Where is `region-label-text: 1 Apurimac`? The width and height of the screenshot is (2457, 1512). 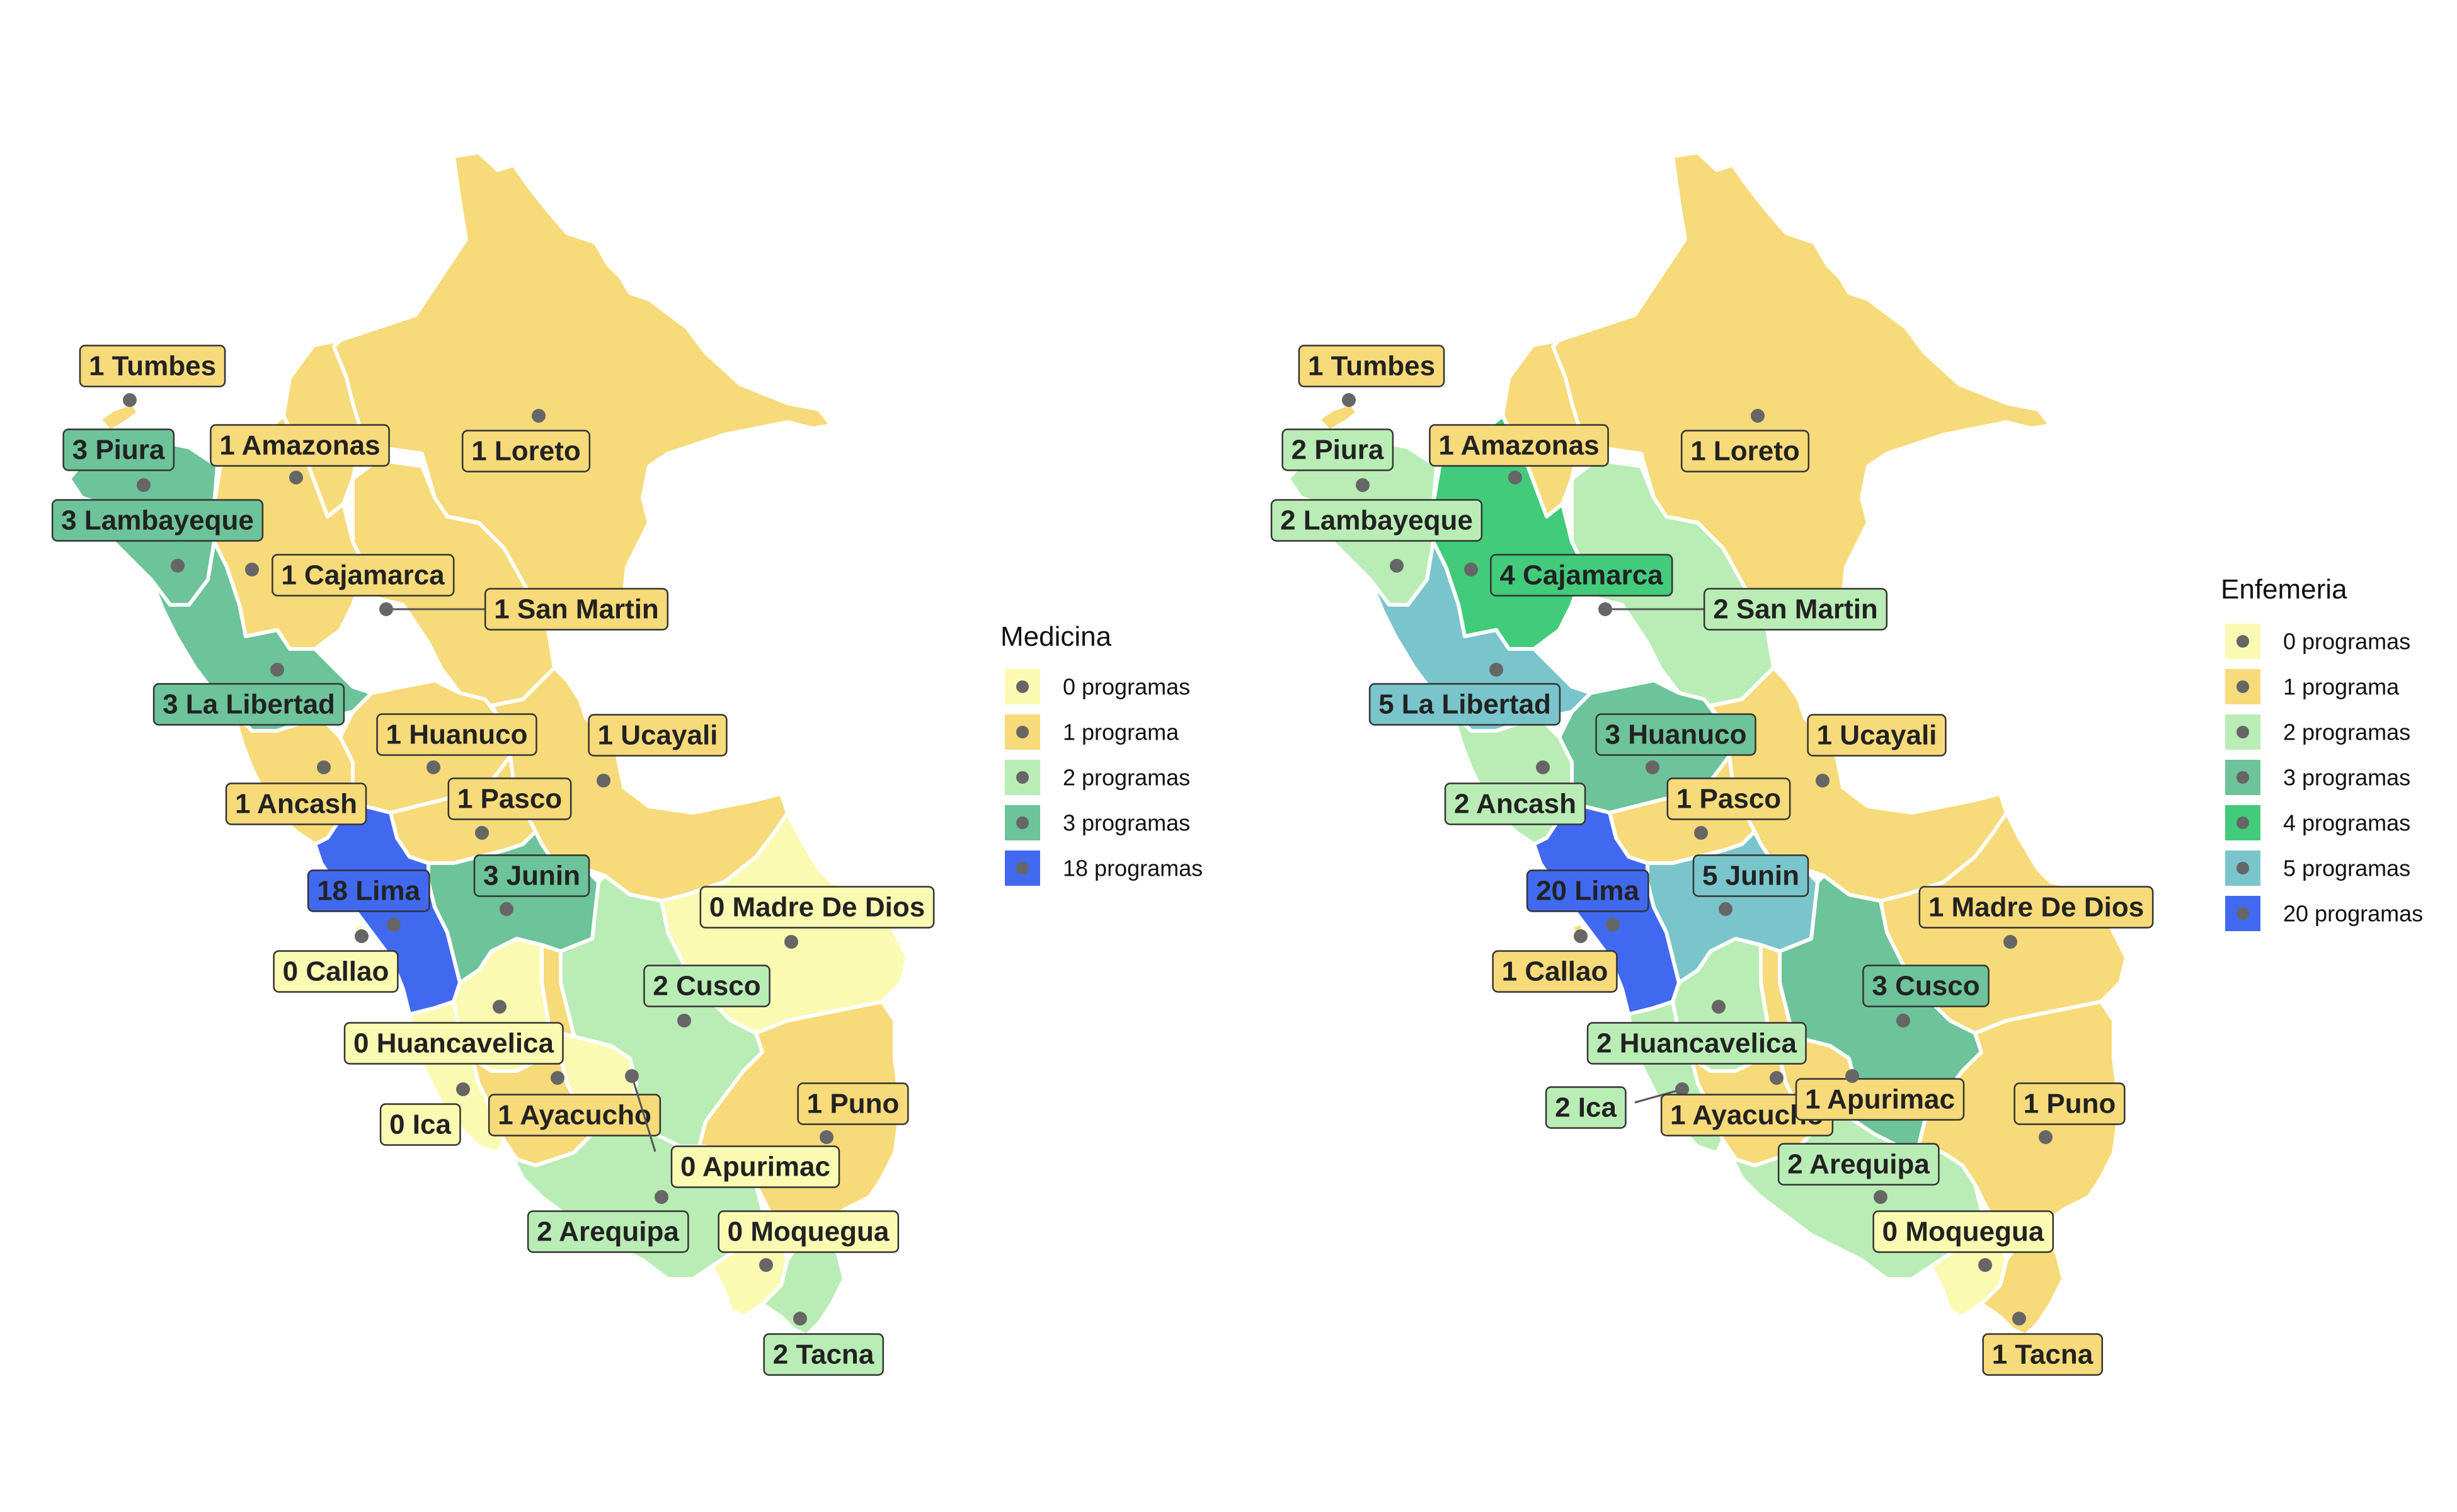
region-label-text: 1 Apurimac is located at coordinates (1880, 1099).